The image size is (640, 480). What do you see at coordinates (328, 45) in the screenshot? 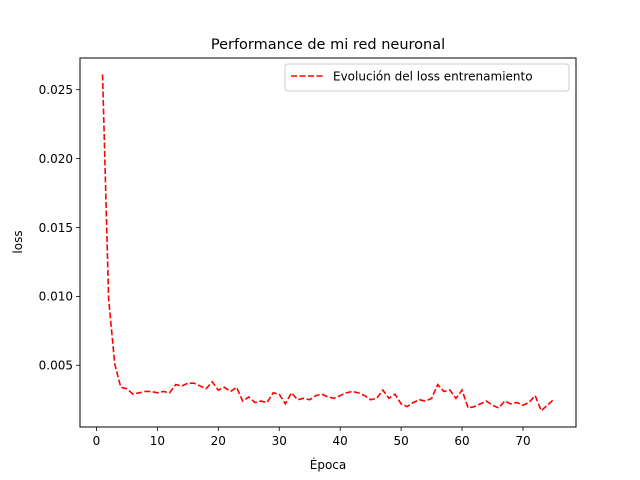
I see `chart-title: Performance de mi red neuronal` at bounding box center [328, 45].